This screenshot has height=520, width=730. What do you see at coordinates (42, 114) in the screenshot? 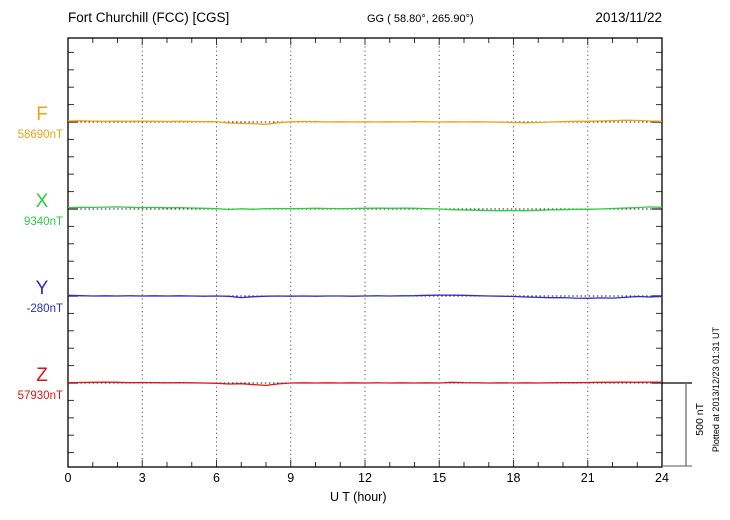
I see `trace-label-F: F` at bounding box center [42, 114].